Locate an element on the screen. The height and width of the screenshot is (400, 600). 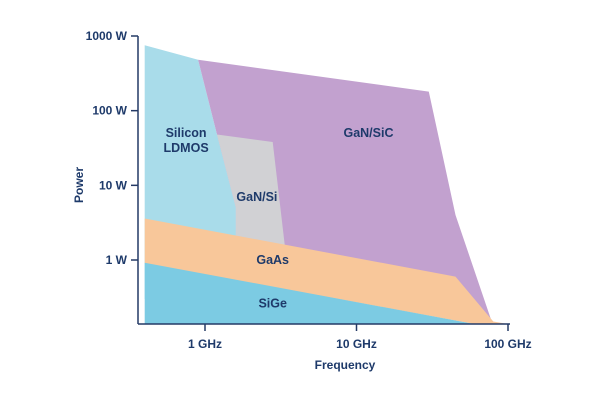
x-axis-title: Frequency is located at coordinates (345, 365).